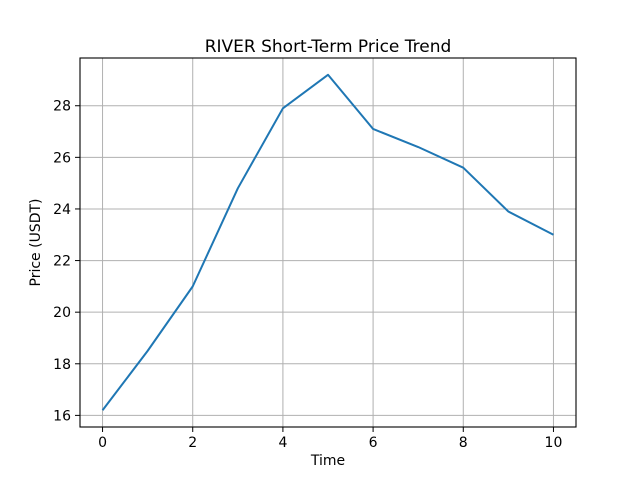 Image resolution: width=640 pixels, height=480 pixels. I want to click on y-tick-label-24: 24, so click(62, 210).